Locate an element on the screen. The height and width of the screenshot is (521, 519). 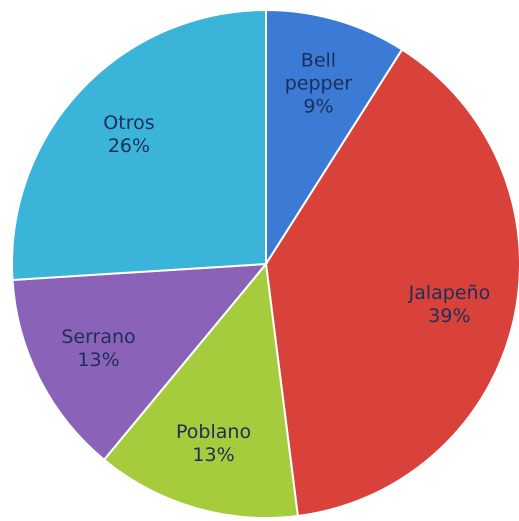
slice-label: Bell pepper 9% is located at coordinates (318, 83).